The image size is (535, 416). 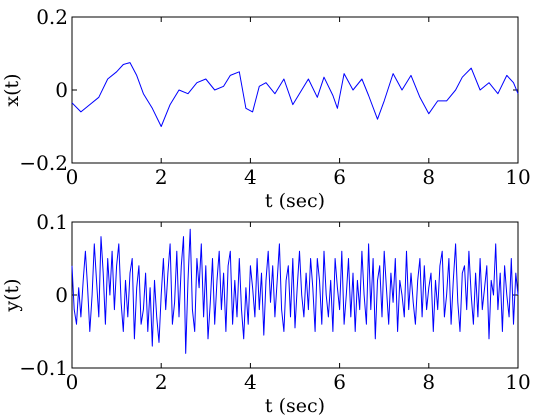 What do you see at coordinates (12, 295) in the screenshot?
I see `panel-y-ylabel: y(t)` at bounding box center [12, 295].